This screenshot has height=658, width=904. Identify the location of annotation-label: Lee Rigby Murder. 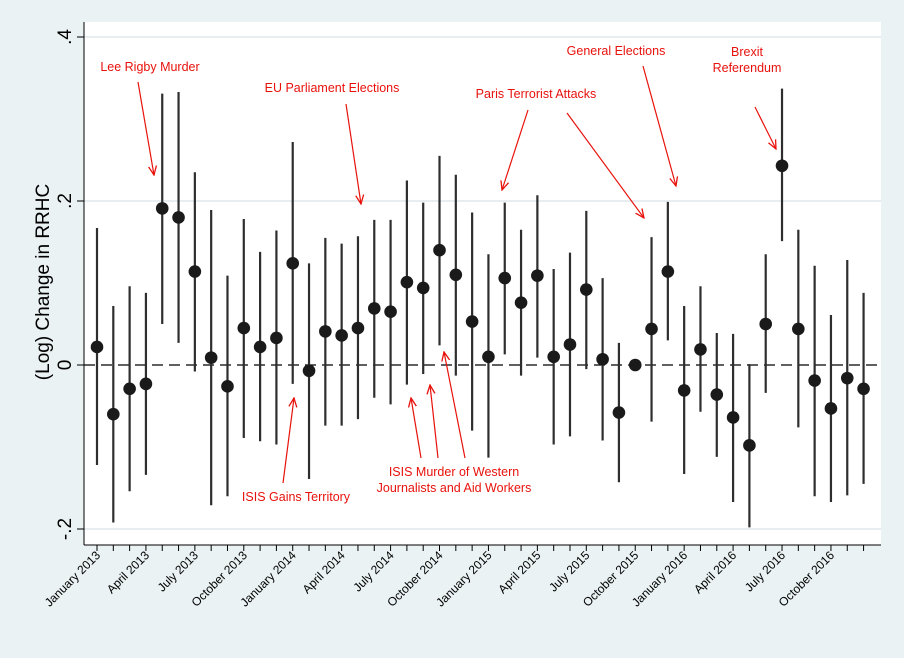
(149, 67).